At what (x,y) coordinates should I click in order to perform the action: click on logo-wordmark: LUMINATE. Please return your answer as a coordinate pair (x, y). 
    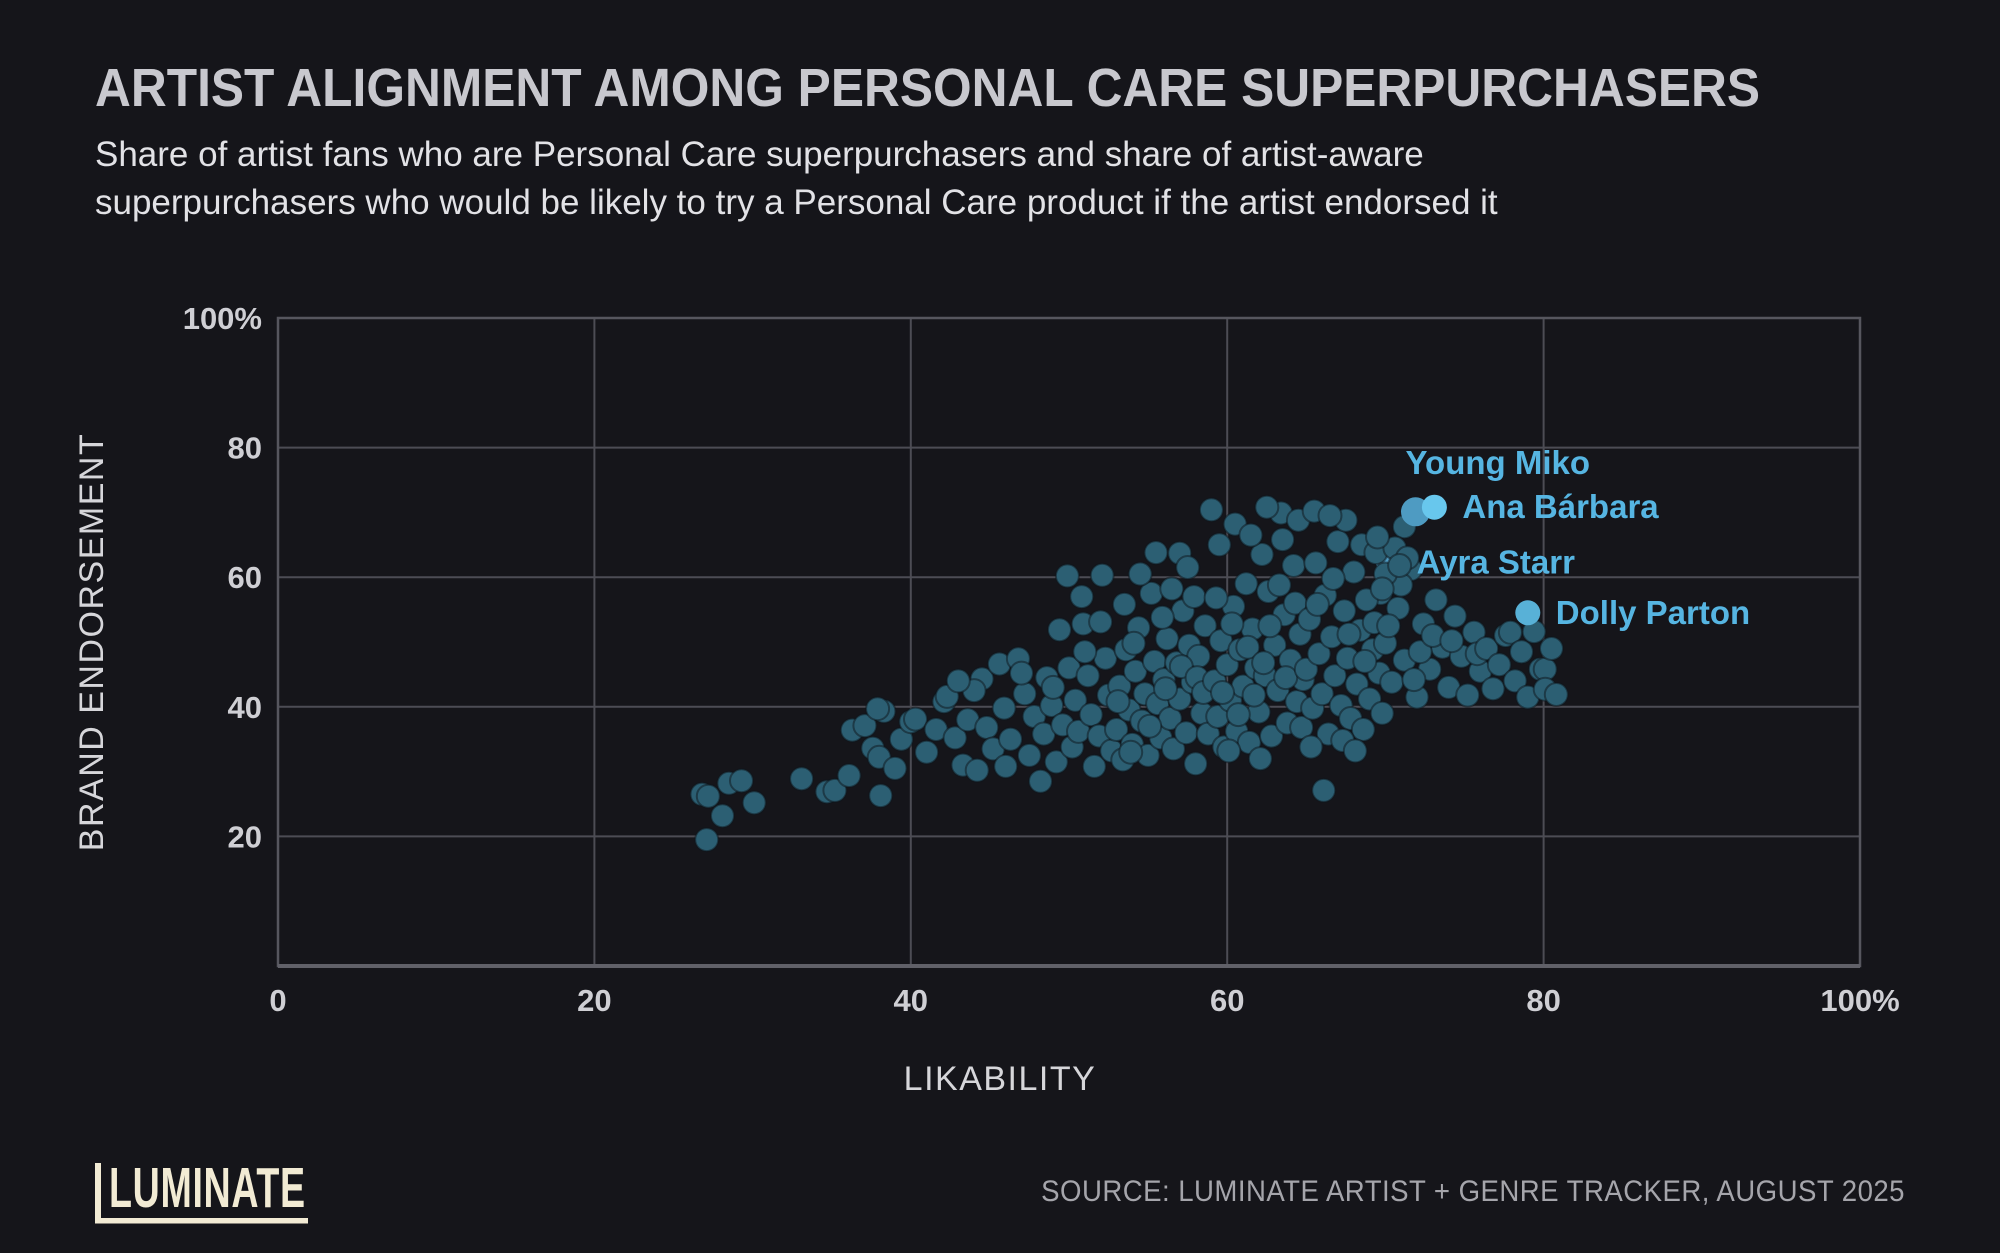
    Looking at the image, I should click on (207, 1188).